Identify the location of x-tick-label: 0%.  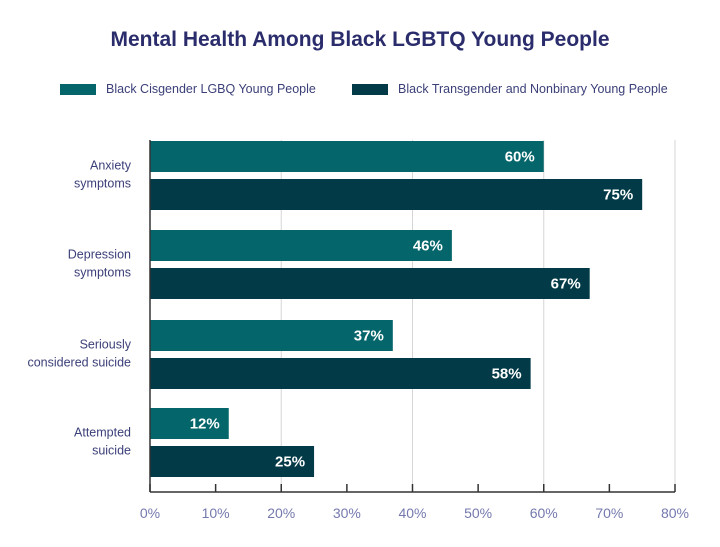
(150, 513).